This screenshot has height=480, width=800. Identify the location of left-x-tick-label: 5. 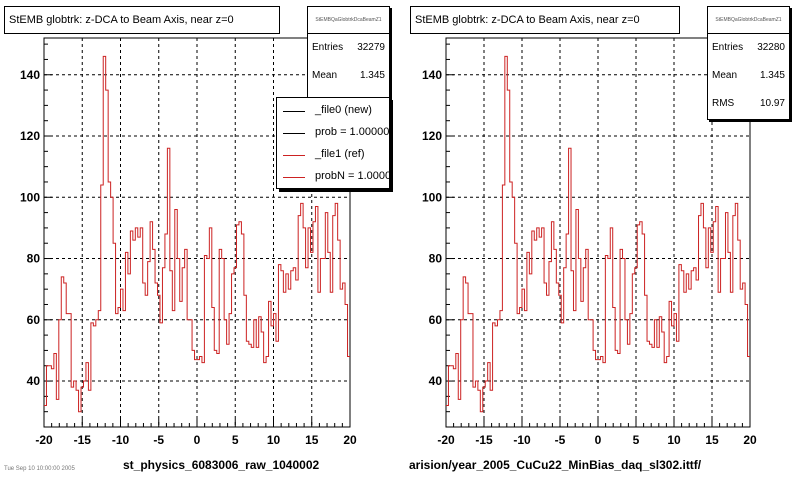
(235, 440).